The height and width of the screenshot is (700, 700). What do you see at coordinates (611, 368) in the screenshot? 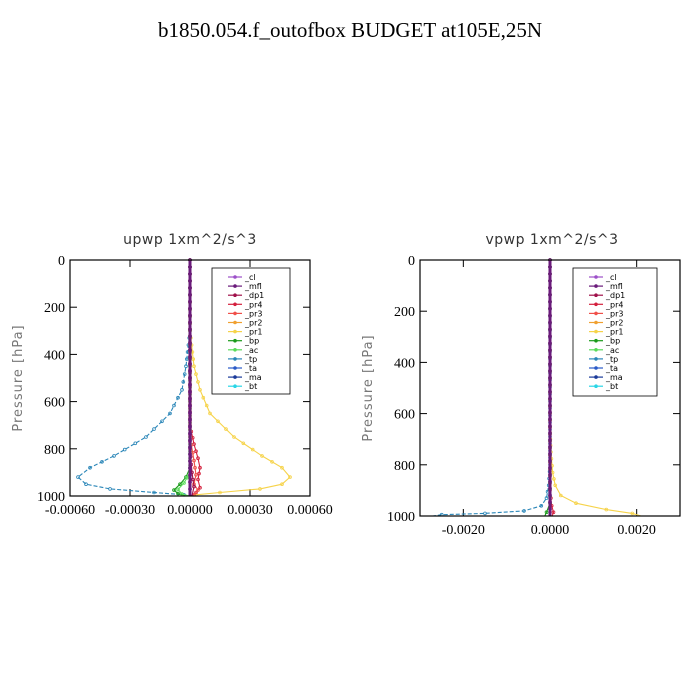
I see `legend-label: _ta` at bounding box center [611, 368].